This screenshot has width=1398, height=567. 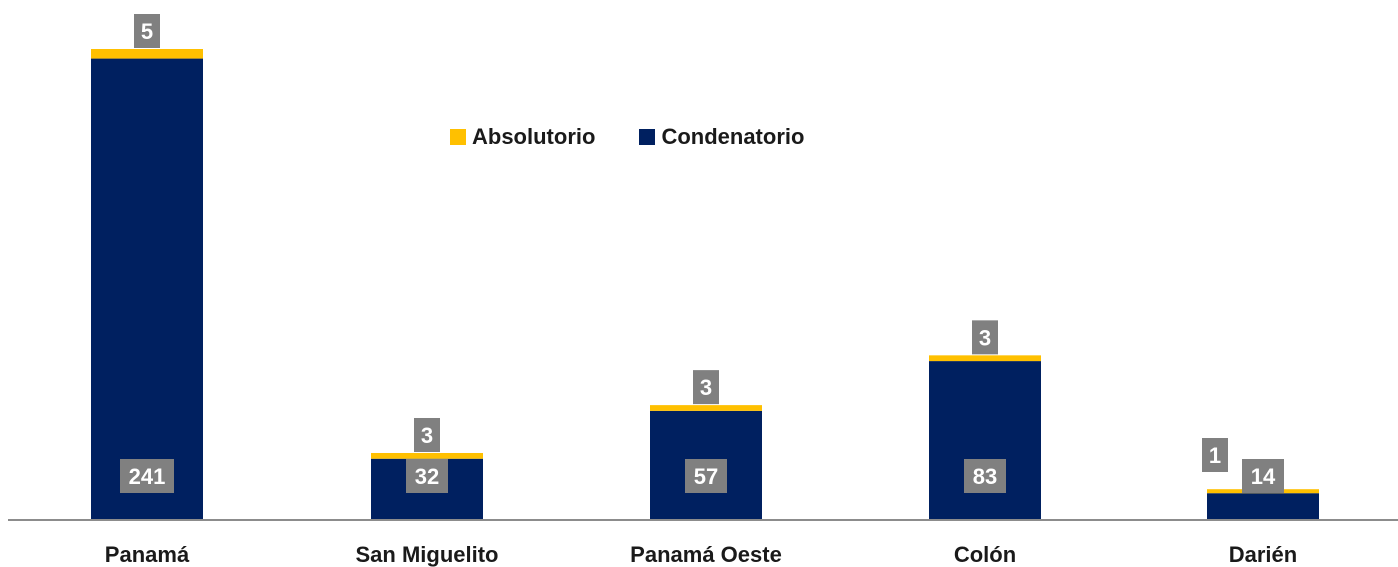 I want to click on x-tick-label: Panamá Oeste, so click(x=706, y=554).